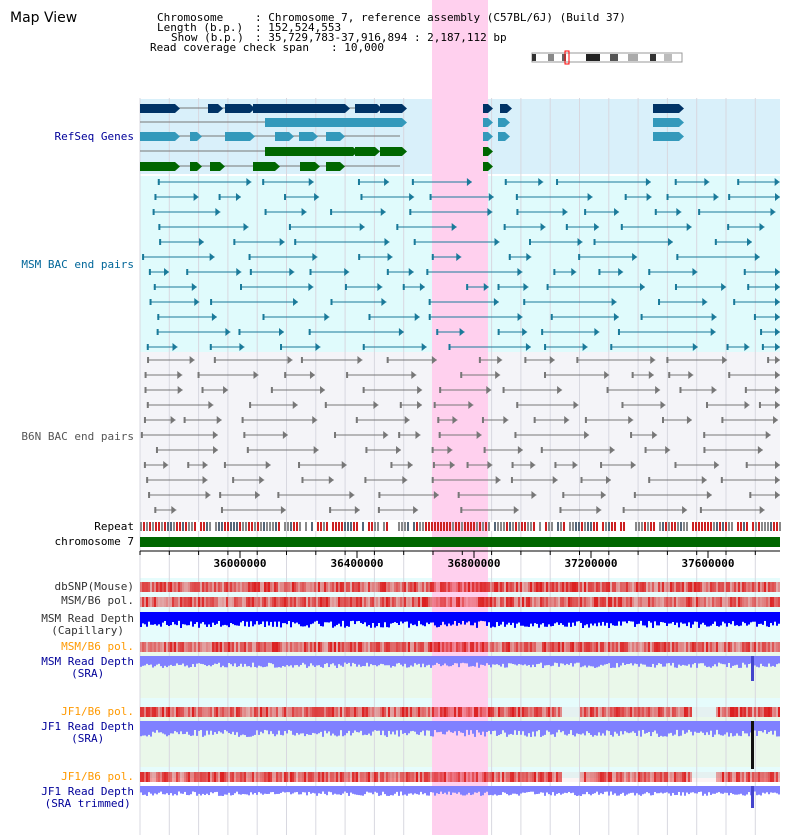 This screenshot has width=800, height=835. I want to click on track-label-msm-depth-sra: MSM Read Depth (SRA), so click(87, 667).